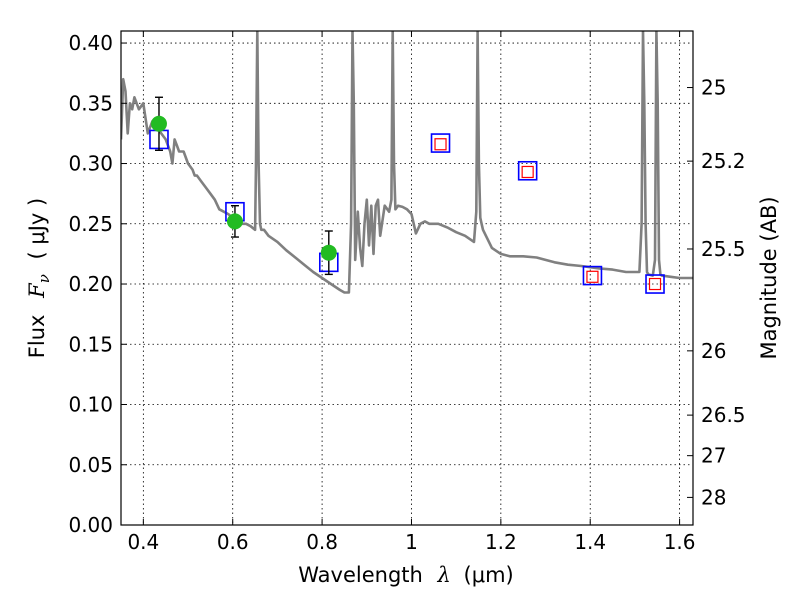 Image resolution: width=800 pixels, height=605 pixels. Describe the element at coordinates (590, 542) in the screenshot. I see `x-tick-label: 1.4` at that location.